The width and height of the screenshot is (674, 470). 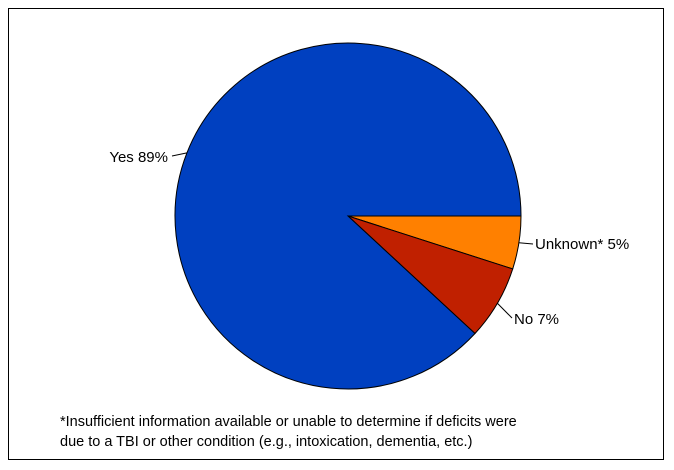 What do you see at coordinates (505, 310) in the screenshot?
I see `leader-line-no` at bounding box center [505, 310].